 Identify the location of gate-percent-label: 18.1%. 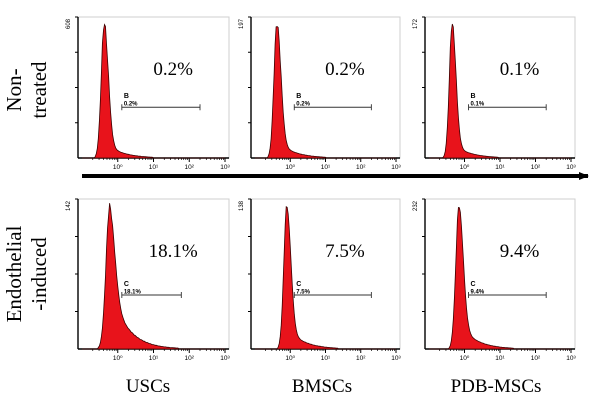
(133, 293).